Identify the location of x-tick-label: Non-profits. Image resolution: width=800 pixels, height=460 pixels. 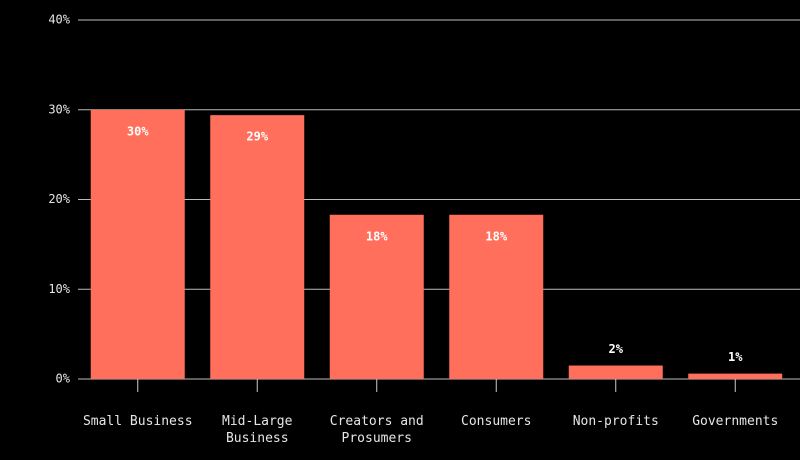
(615, 421).